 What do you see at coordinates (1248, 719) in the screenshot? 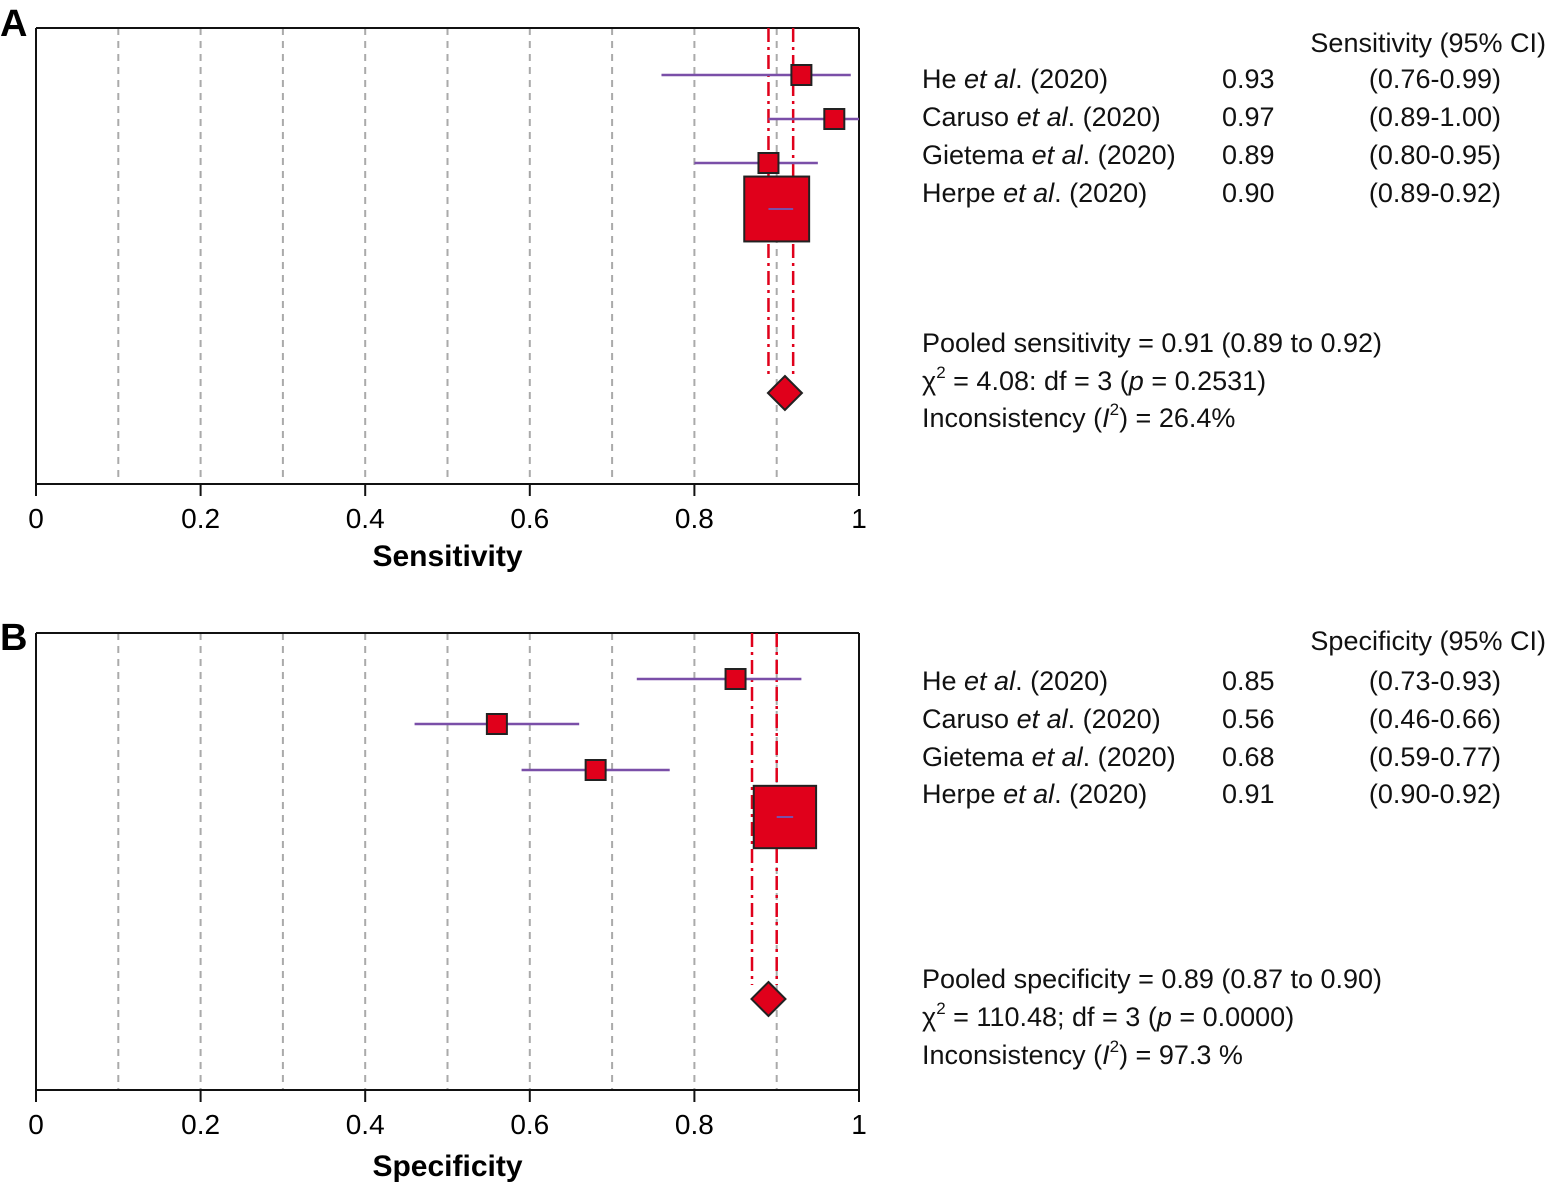
I see `study-estimate: 0.56` at bounding box center [1248, 719].